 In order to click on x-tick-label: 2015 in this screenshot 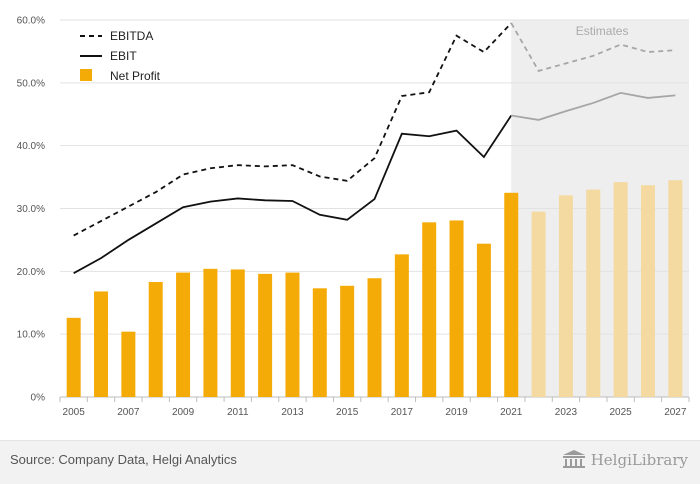, I will do `click(347, 412)`.